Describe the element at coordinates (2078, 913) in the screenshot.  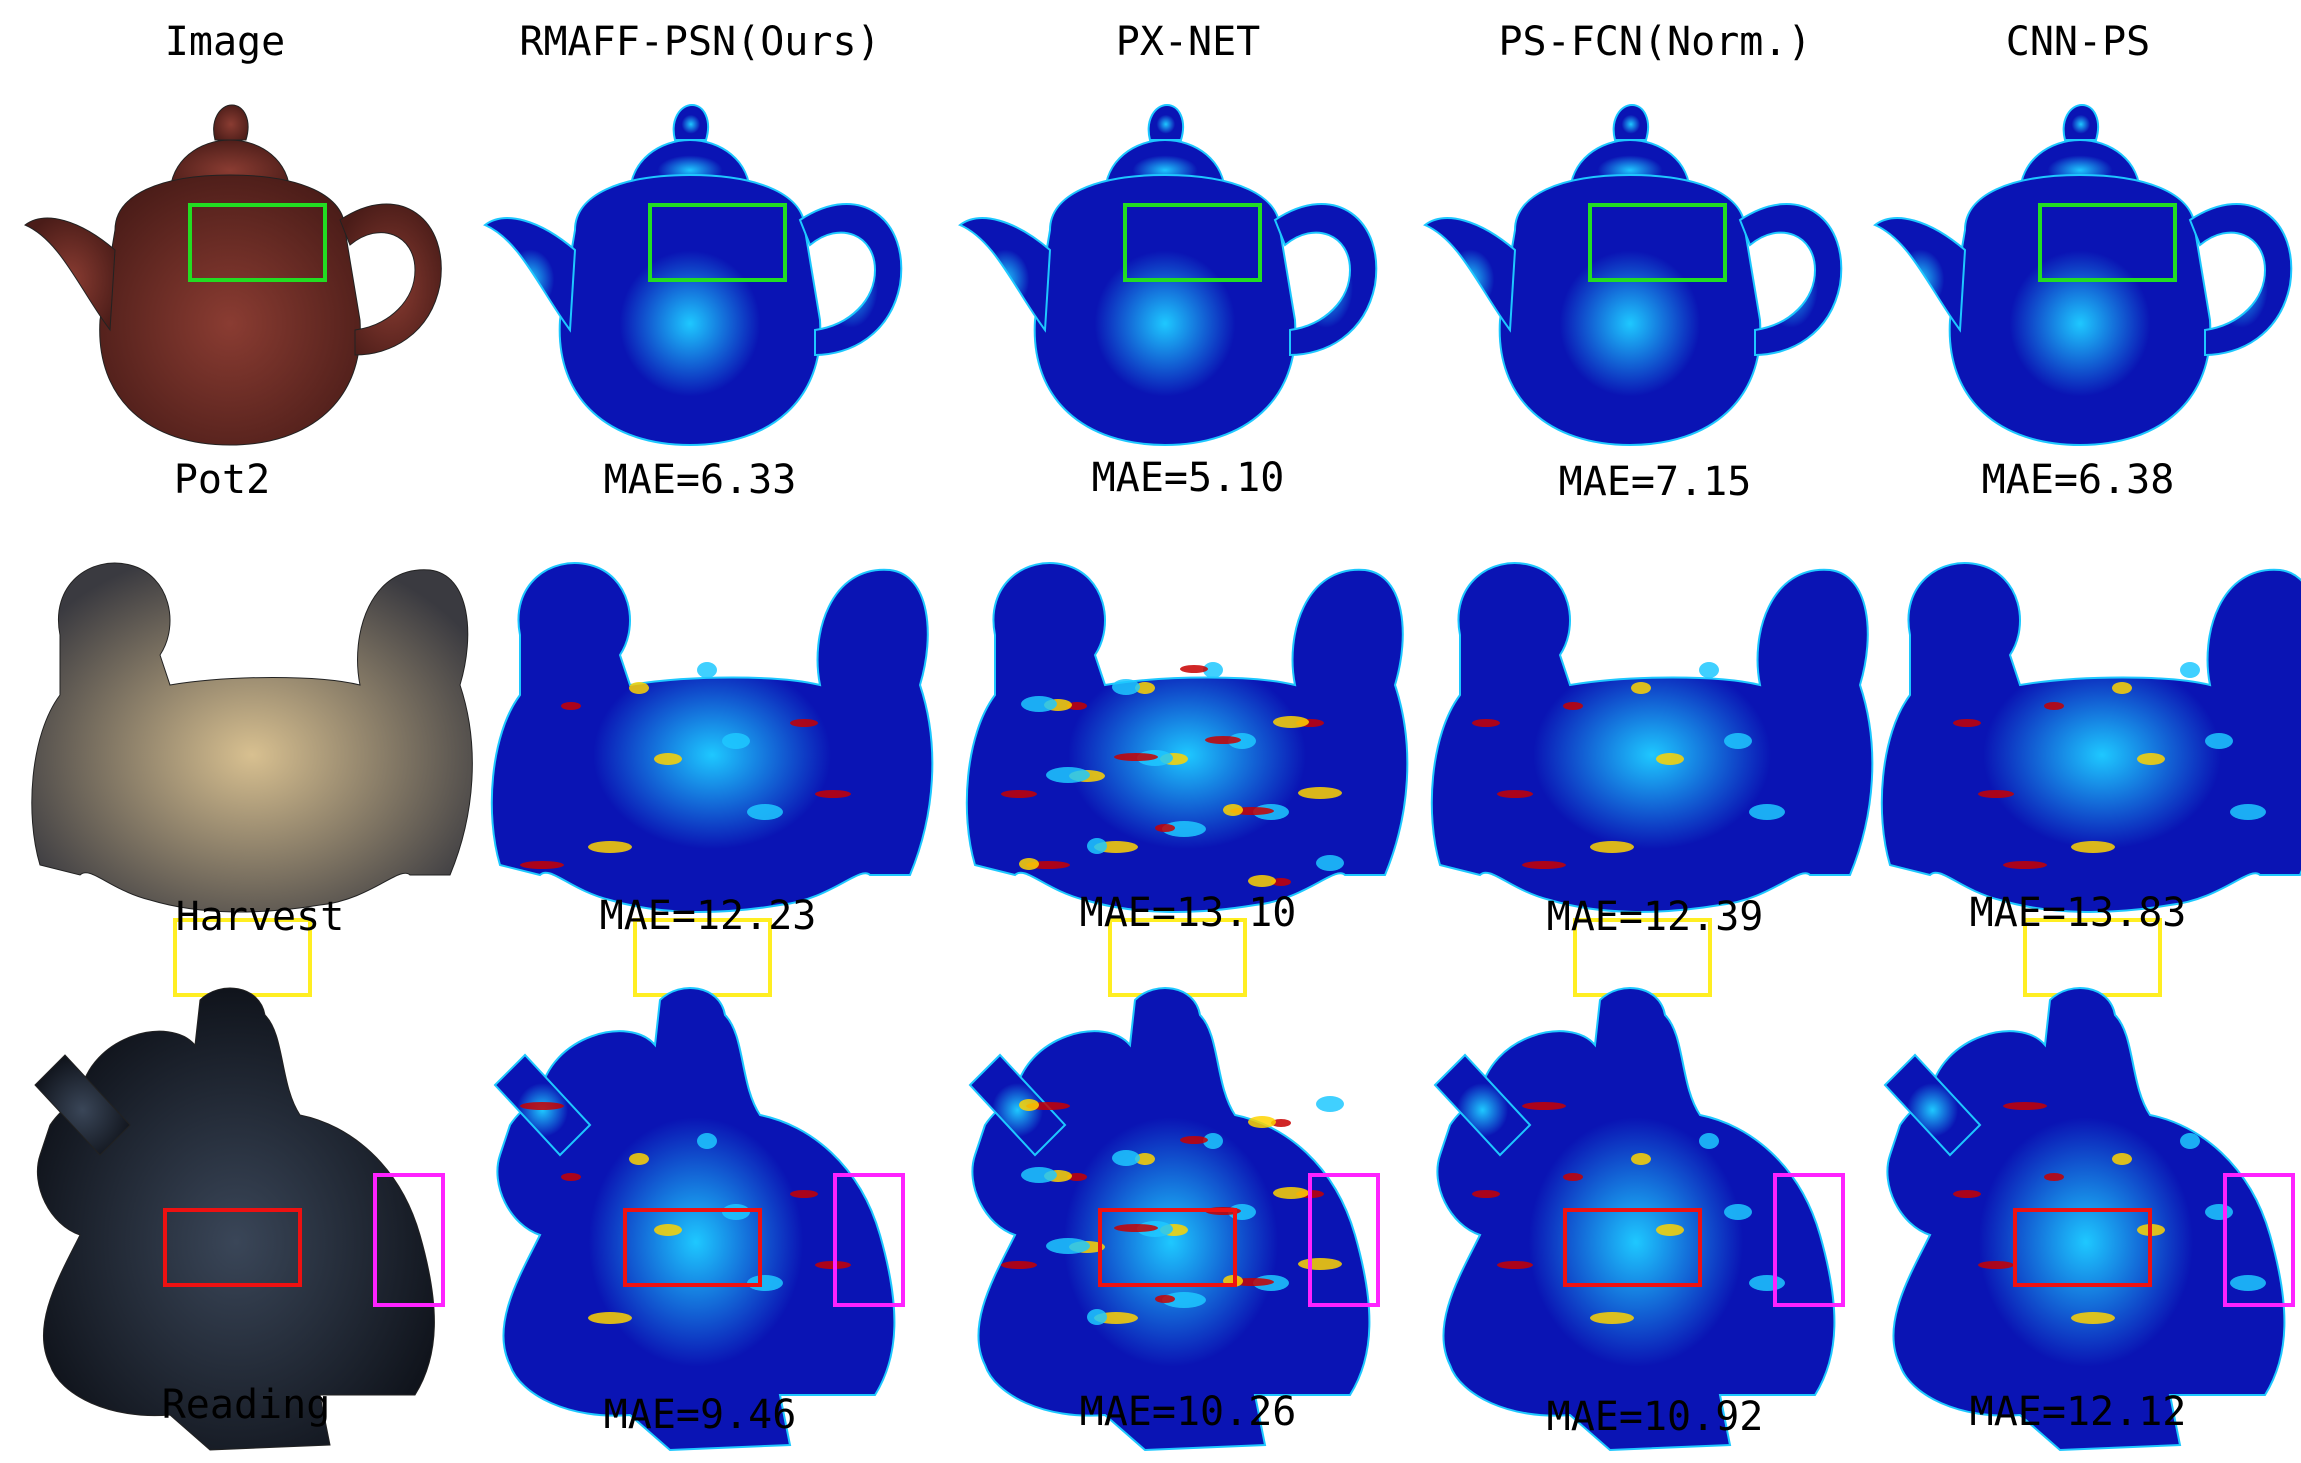
I see `mae-label: MAE=13.83` at that location.